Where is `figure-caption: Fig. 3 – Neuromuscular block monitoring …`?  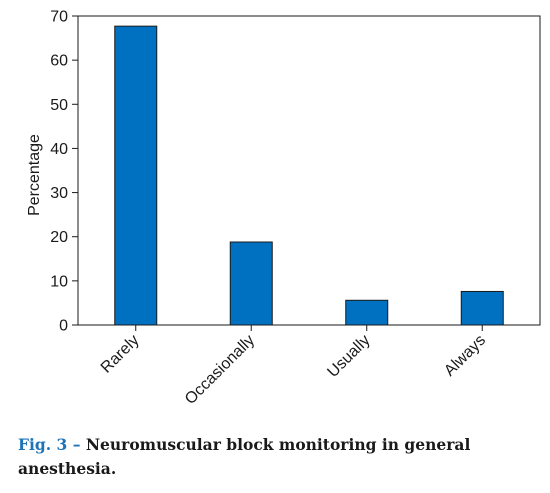 figure-caption: Fig. 3 – Neuromuscular block monitoring … is located at coordinates (268, 457).